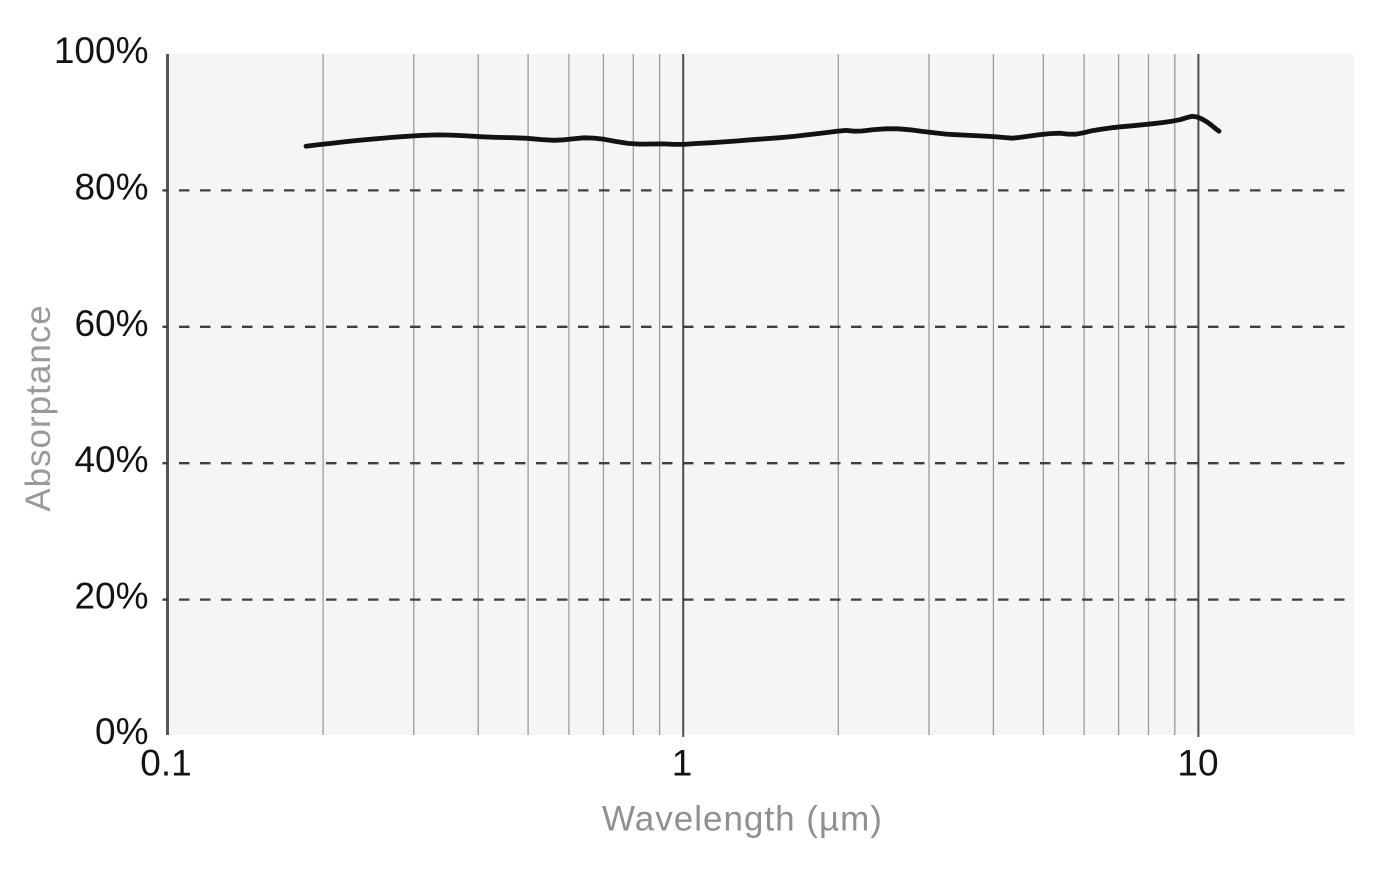 The width and height of the screenshot is (1392, 870). Describe the element at coordinates (682, 763) in the screenshot. I see `svg-text: 1` at that location.